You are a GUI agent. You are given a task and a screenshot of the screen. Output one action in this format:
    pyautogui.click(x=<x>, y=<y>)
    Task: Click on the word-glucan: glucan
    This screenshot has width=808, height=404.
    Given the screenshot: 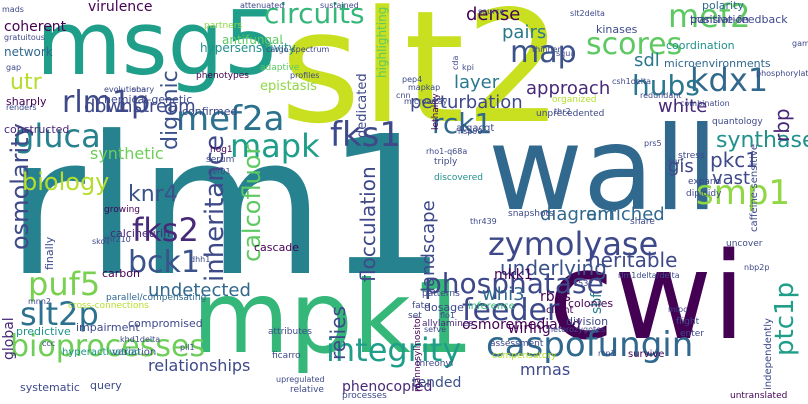 What is the action you would take?
    pyautogui.click(x=67, y=136)
    